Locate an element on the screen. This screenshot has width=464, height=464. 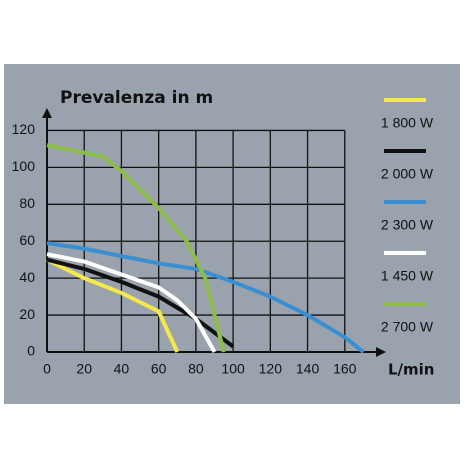
y-tick-label: 20 is located at coordinates (27, 314).